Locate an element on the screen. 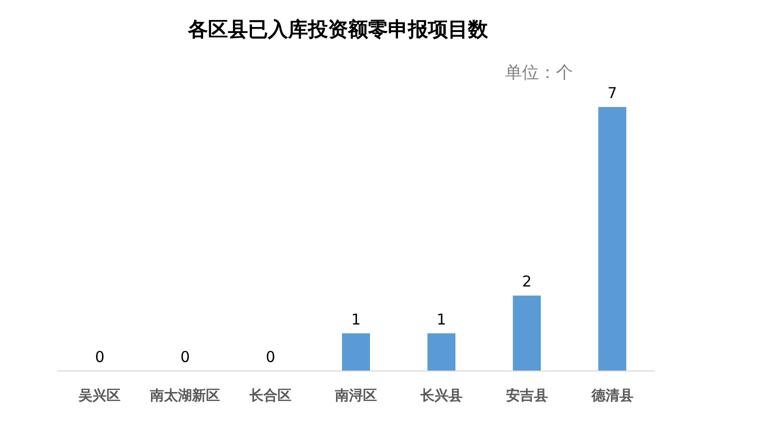 The height and width of the screenshot is (443, 768). x-tick-label: 吴兴区 is located at coordinates (99, 395).